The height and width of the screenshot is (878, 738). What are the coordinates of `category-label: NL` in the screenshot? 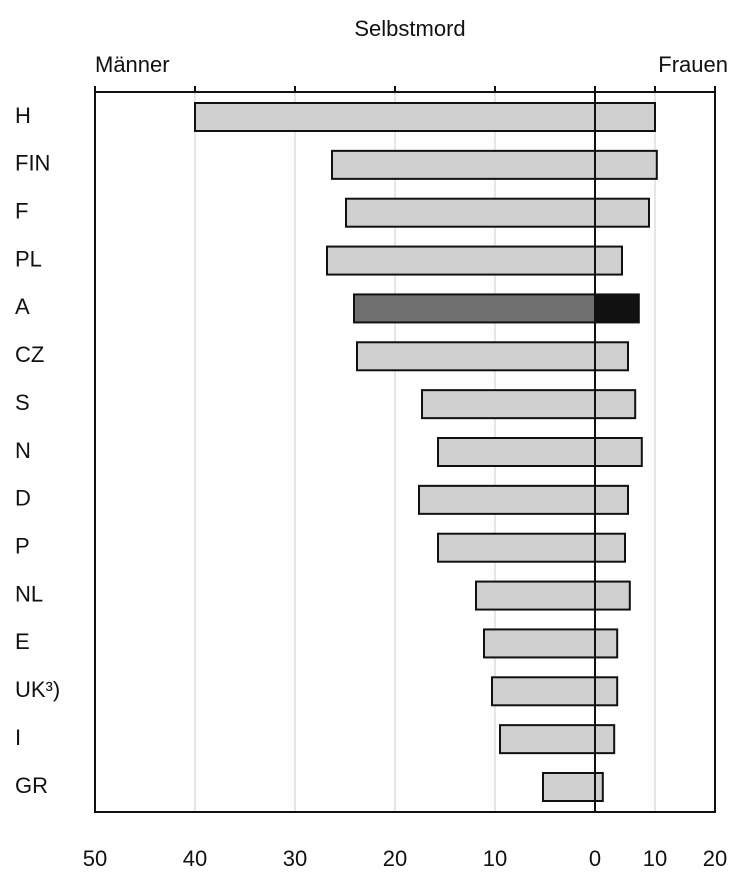 It's located at (29, 593).